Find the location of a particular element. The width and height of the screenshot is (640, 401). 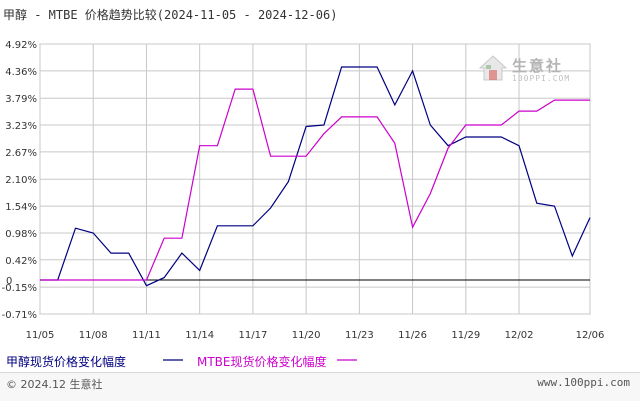

x-tick-label: 11/08 is located at coordinates (93, 335).